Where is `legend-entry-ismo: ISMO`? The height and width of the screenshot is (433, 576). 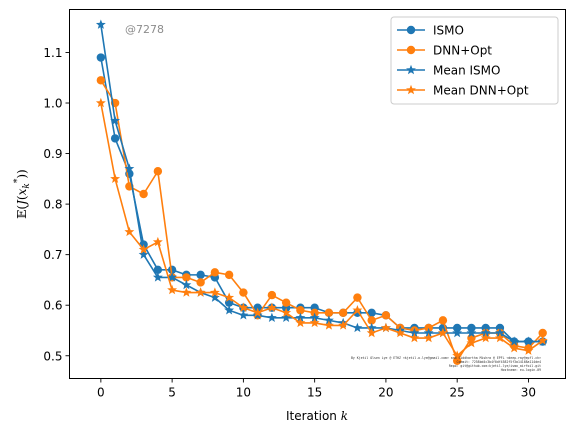
legend-entry-ismo: ISMO is located at coordinates (430, 31).